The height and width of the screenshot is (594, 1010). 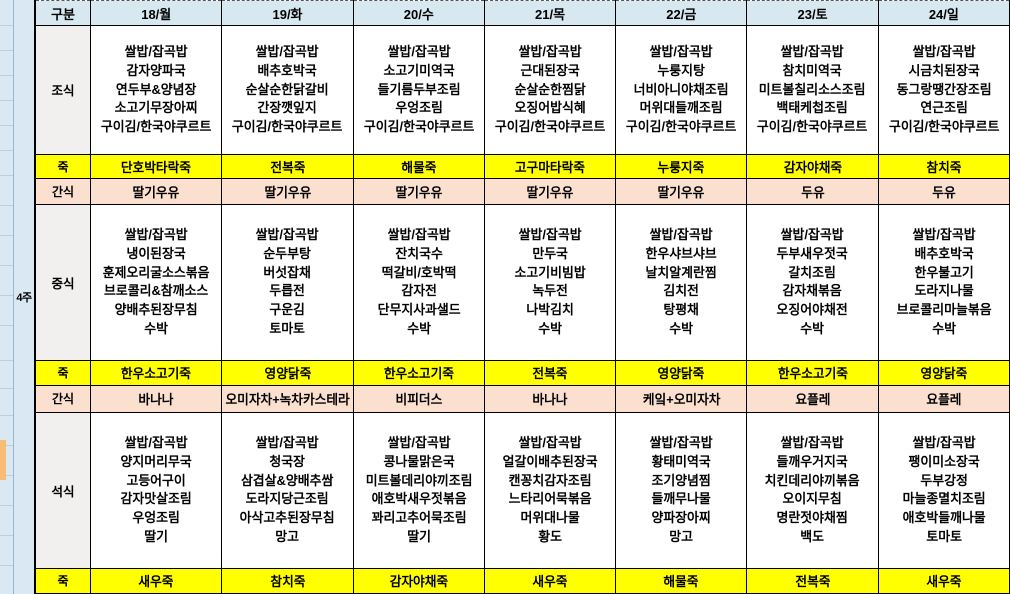 What do you see at coordinates (156, 398) in the screenshot?
I see `cell-snack-noon-0: 바나나` at bounding box center [156, 398].